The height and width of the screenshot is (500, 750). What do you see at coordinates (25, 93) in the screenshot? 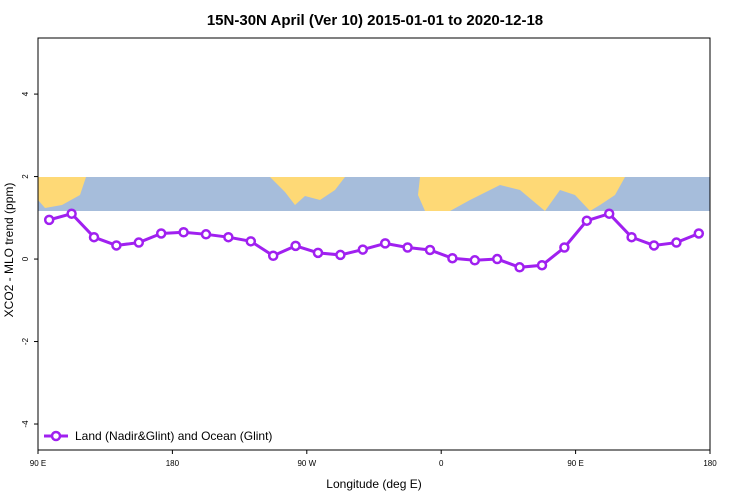
I see `y-tick-label: 4` at bounding box center [25, 93].